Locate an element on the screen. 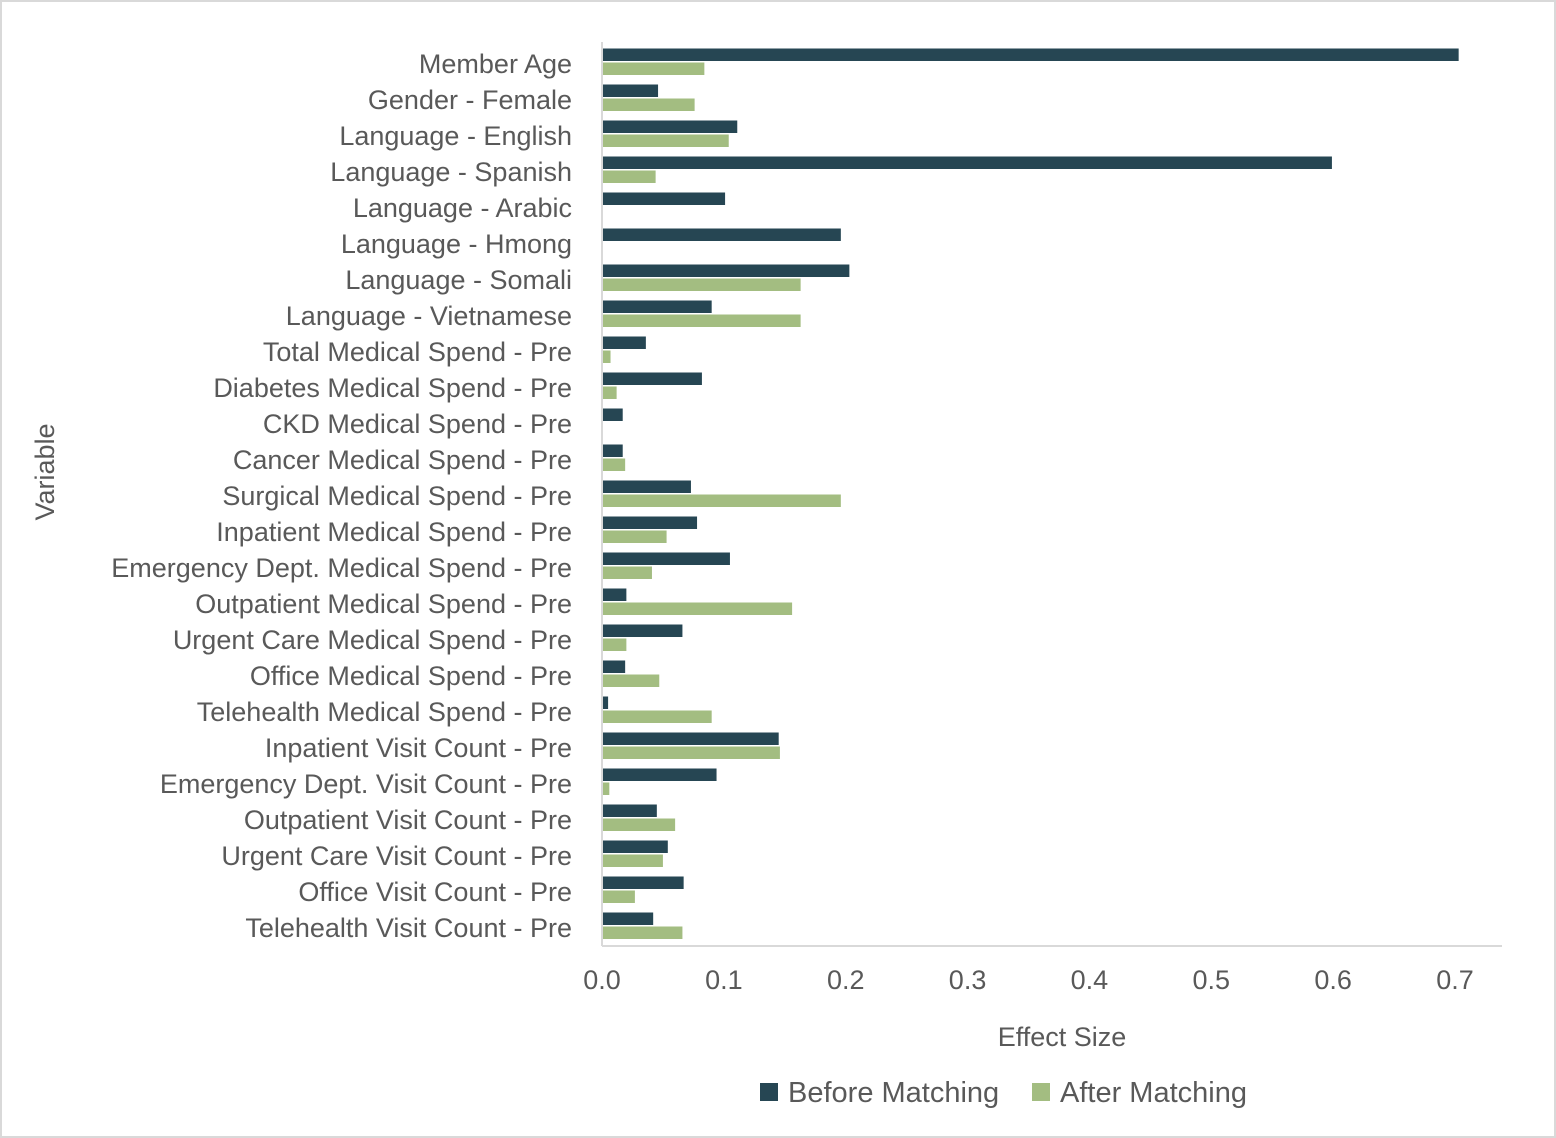 The image size is (1556, 1138). category-label: Inpatient Medical Spend - Pre is located at coordinates (394, 532).